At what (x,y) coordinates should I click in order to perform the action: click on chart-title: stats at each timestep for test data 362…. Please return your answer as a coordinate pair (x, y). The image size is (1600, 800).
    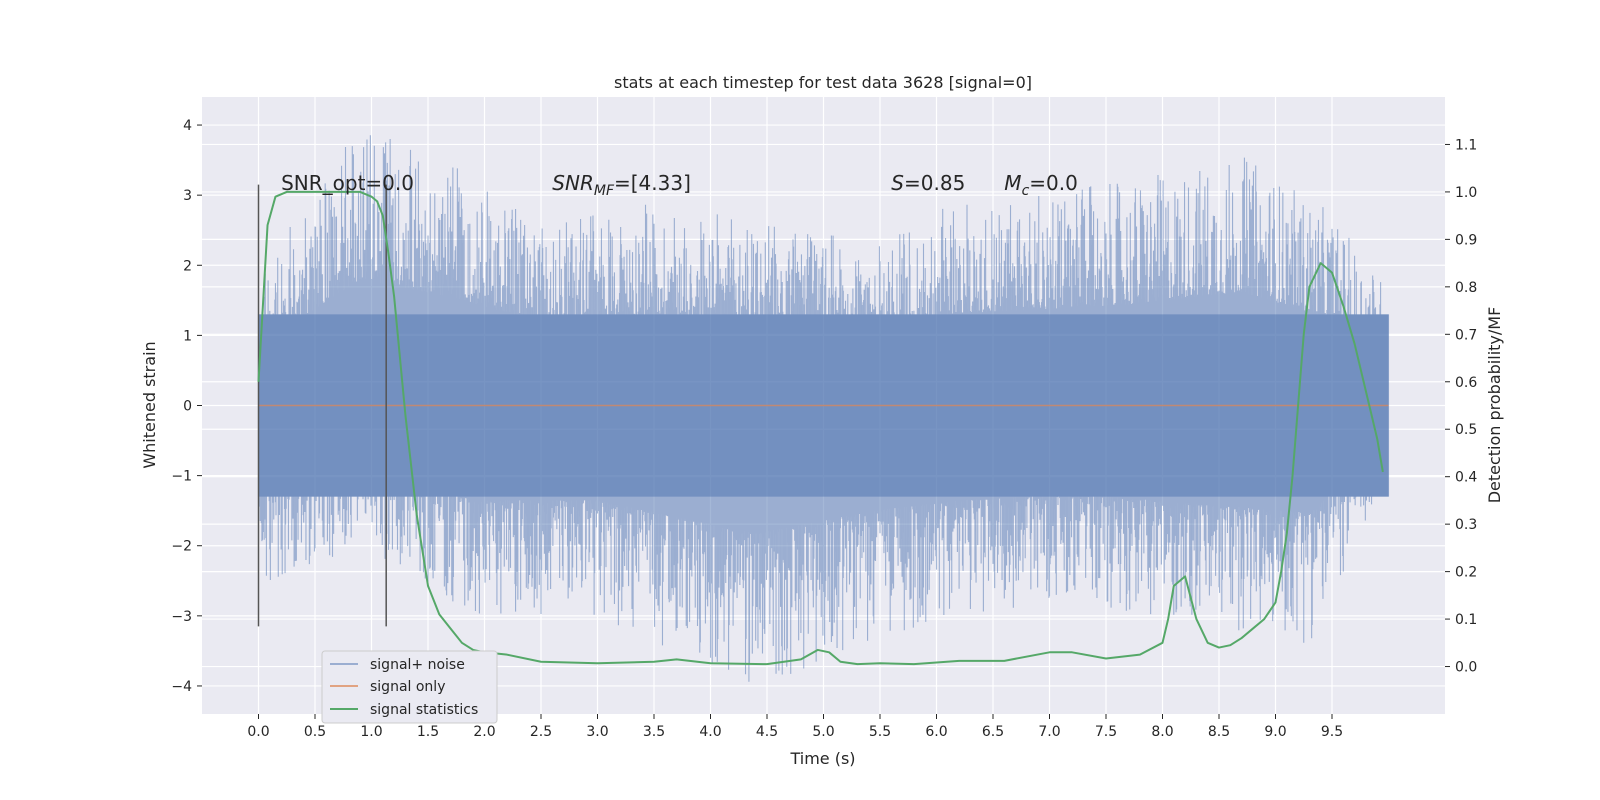
    Looking at the image, I should click on (823, 82).